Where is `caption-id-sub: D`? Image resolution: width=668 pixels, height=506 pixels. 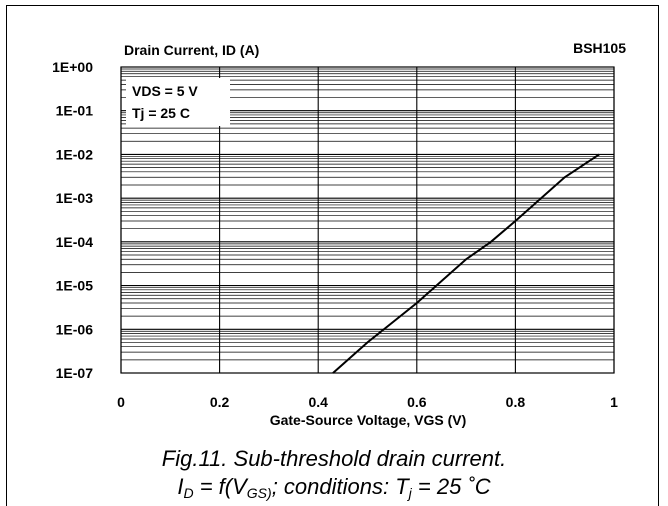
caption-id-sub: D is located at coordinates (188, 493).